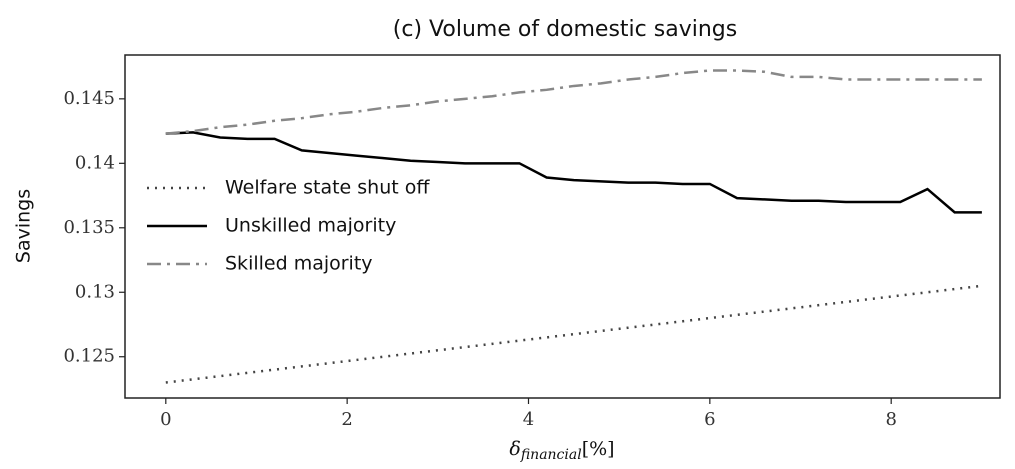 Image resolution: width=1015 pixels, height=469 pixels. Describe the element at coordinates (565, 29) in the screenshot. I see `chart-title: (c) Volume of domestic savings` at that location.